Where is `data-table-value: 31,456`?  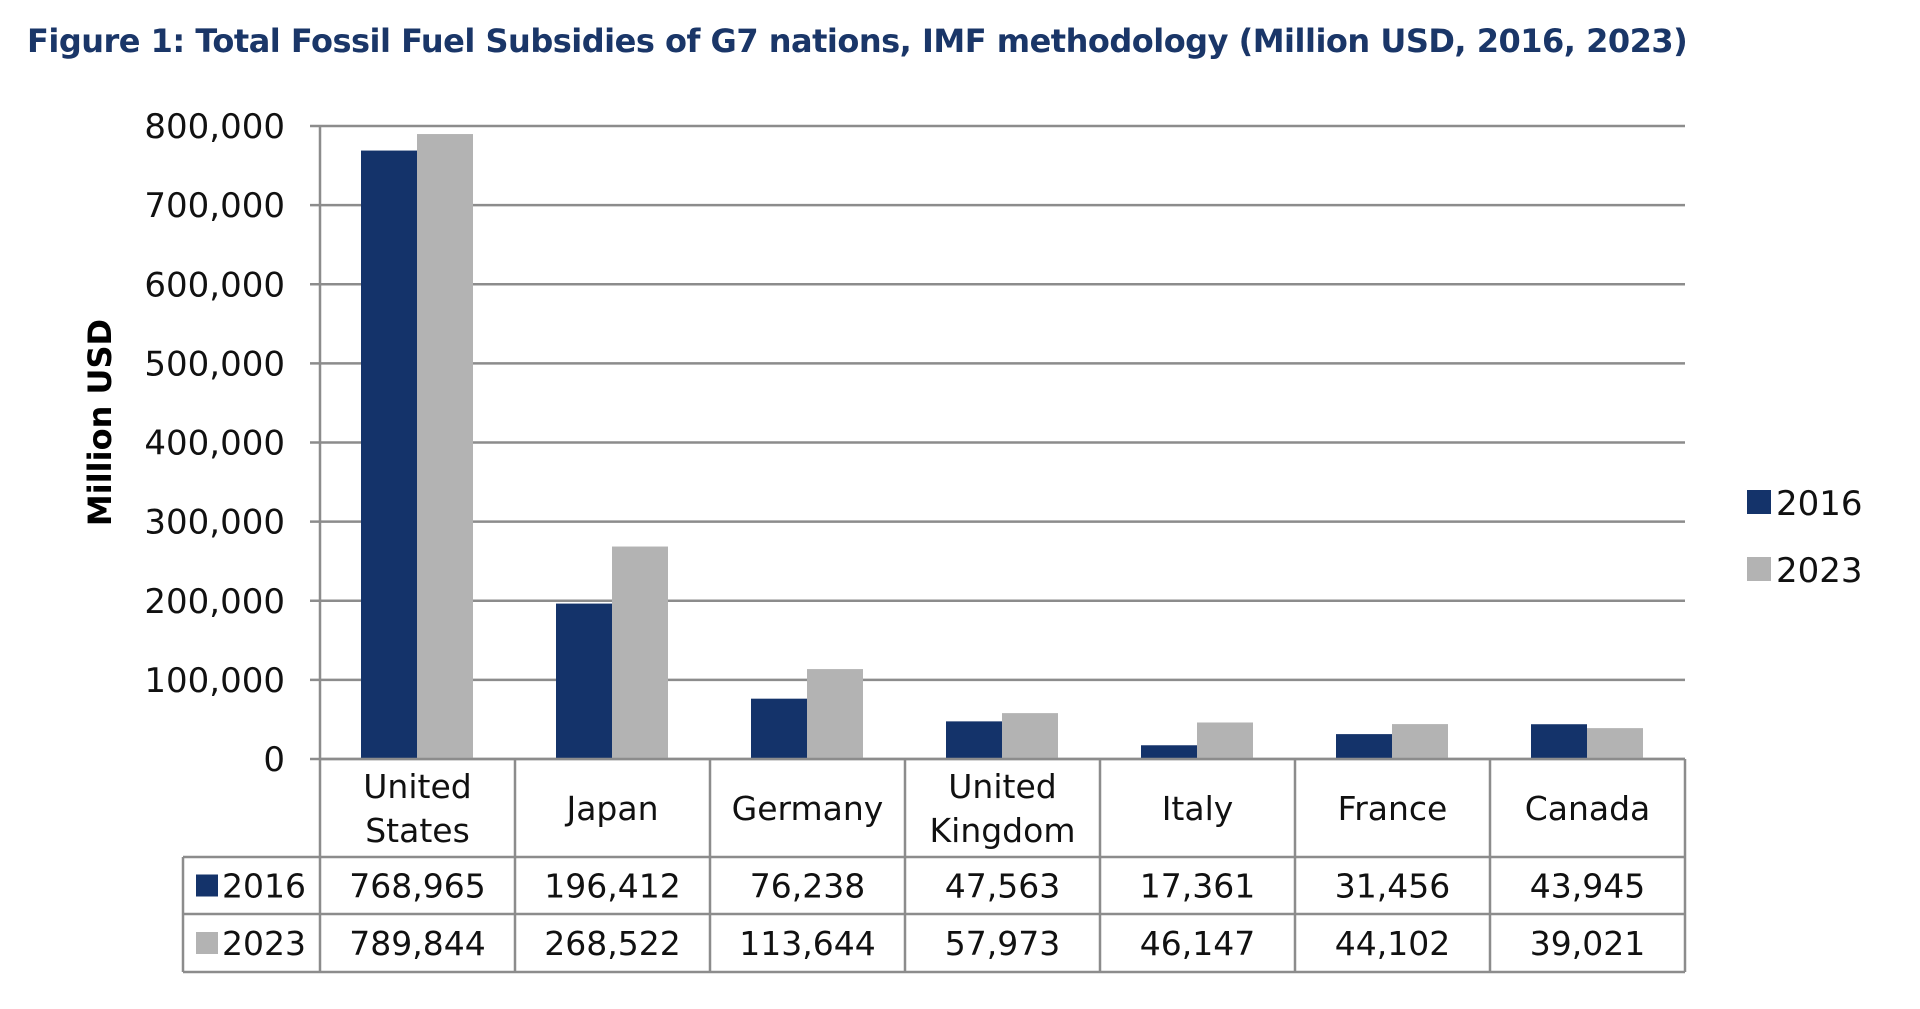
data-table-value: 31,456 is located at coordinates (1392, 886).